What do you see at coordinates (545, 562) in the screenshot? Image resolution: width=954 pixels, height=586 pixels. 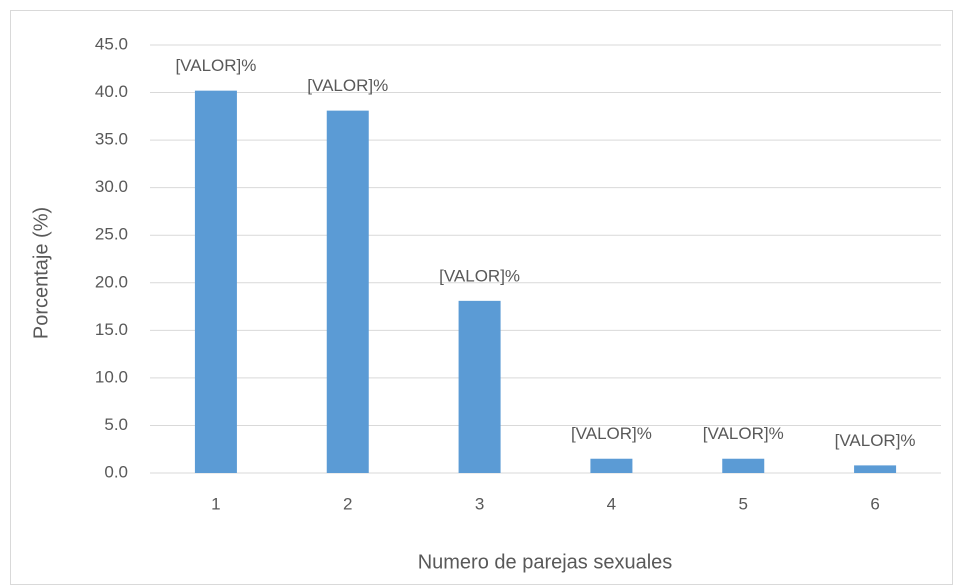 I see `x-axis-title: Numero de parejas sexuales` at bounding box center [545, 562].